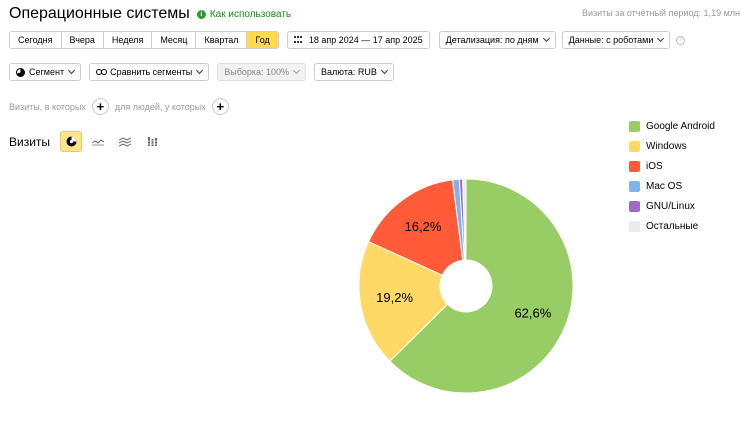 This screenshot has height=422, width=750. What do you see at coordinates (660, 13) in the screenshot?
I see `period-total: Визиты за отчётный период: 1,19 млн` at bounding box center [660, 13].